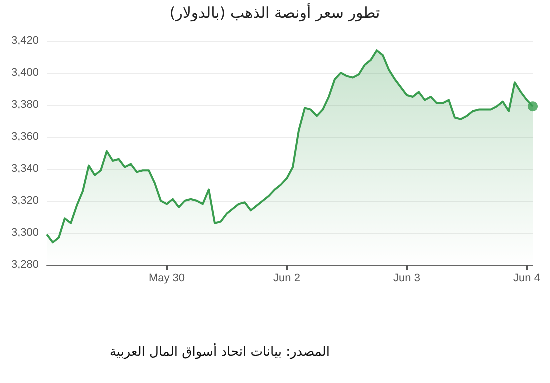 This screenshot has width=550, height=383. What do you see at coordinates (275, 13) in the screenshot?
I see `chart-title: تطور سعر أونصة الذهب (بالدولار)` at bounding box center [275, 13].